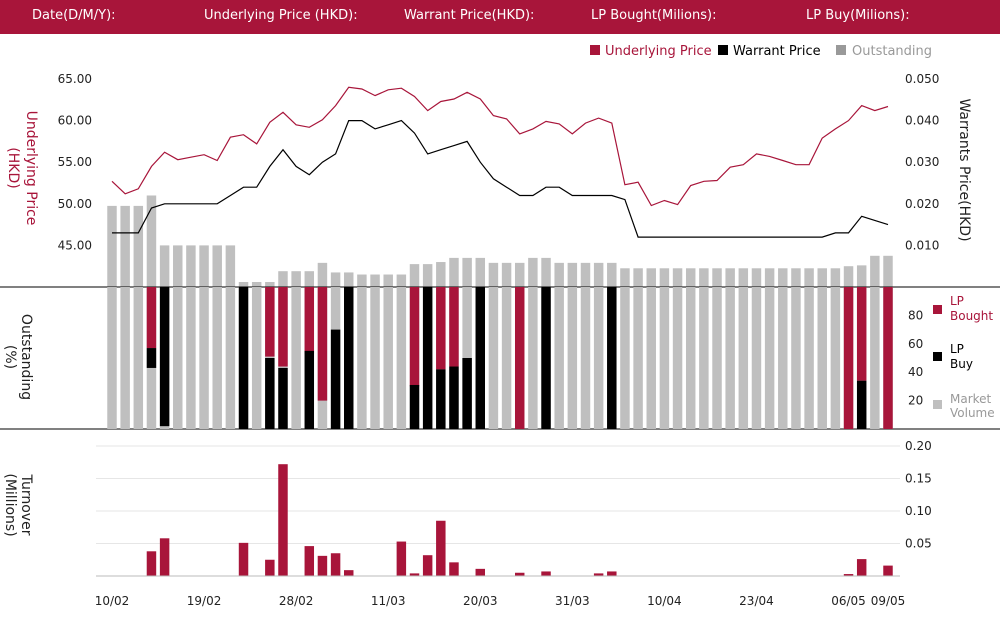 This screenshot has height=620, width=1000. Describe the element at coordinates (937, 356) in the screenshot. I see `legend-lp-buy-swatch` at that location.